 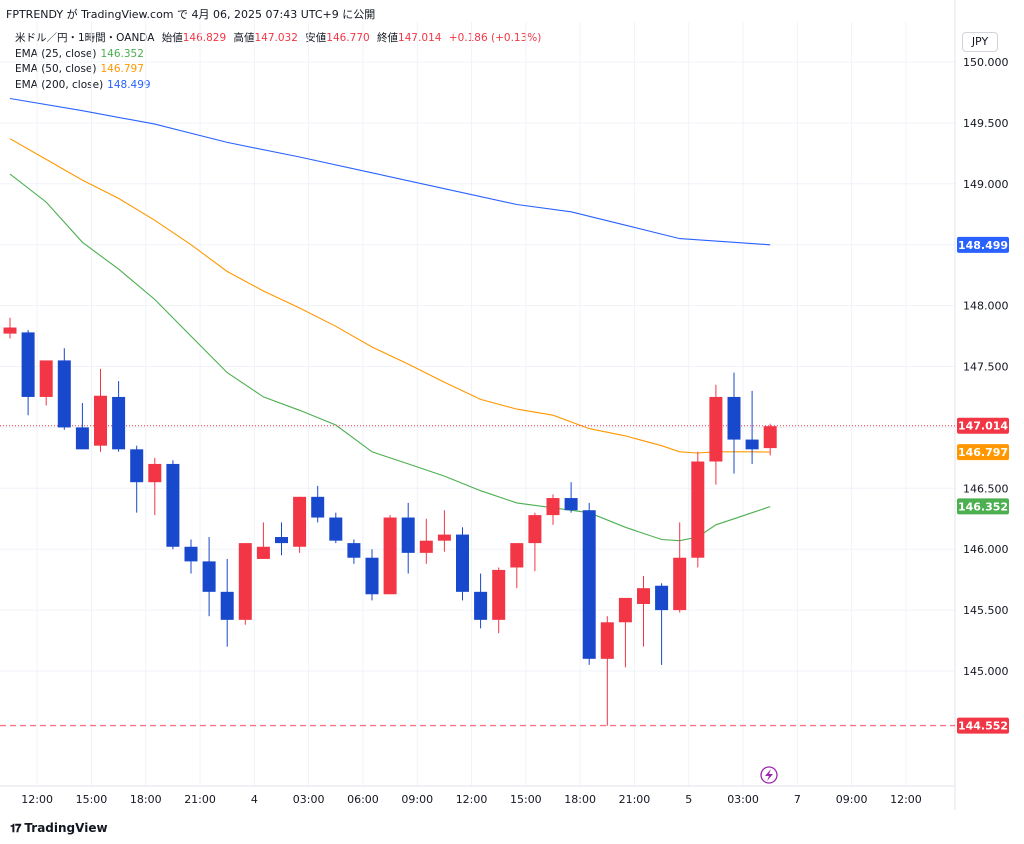 What do you see at coordinates (986, 62) in the screenshot?
I see `price-tick-label: 150.000` at bounding box center [986, 62].